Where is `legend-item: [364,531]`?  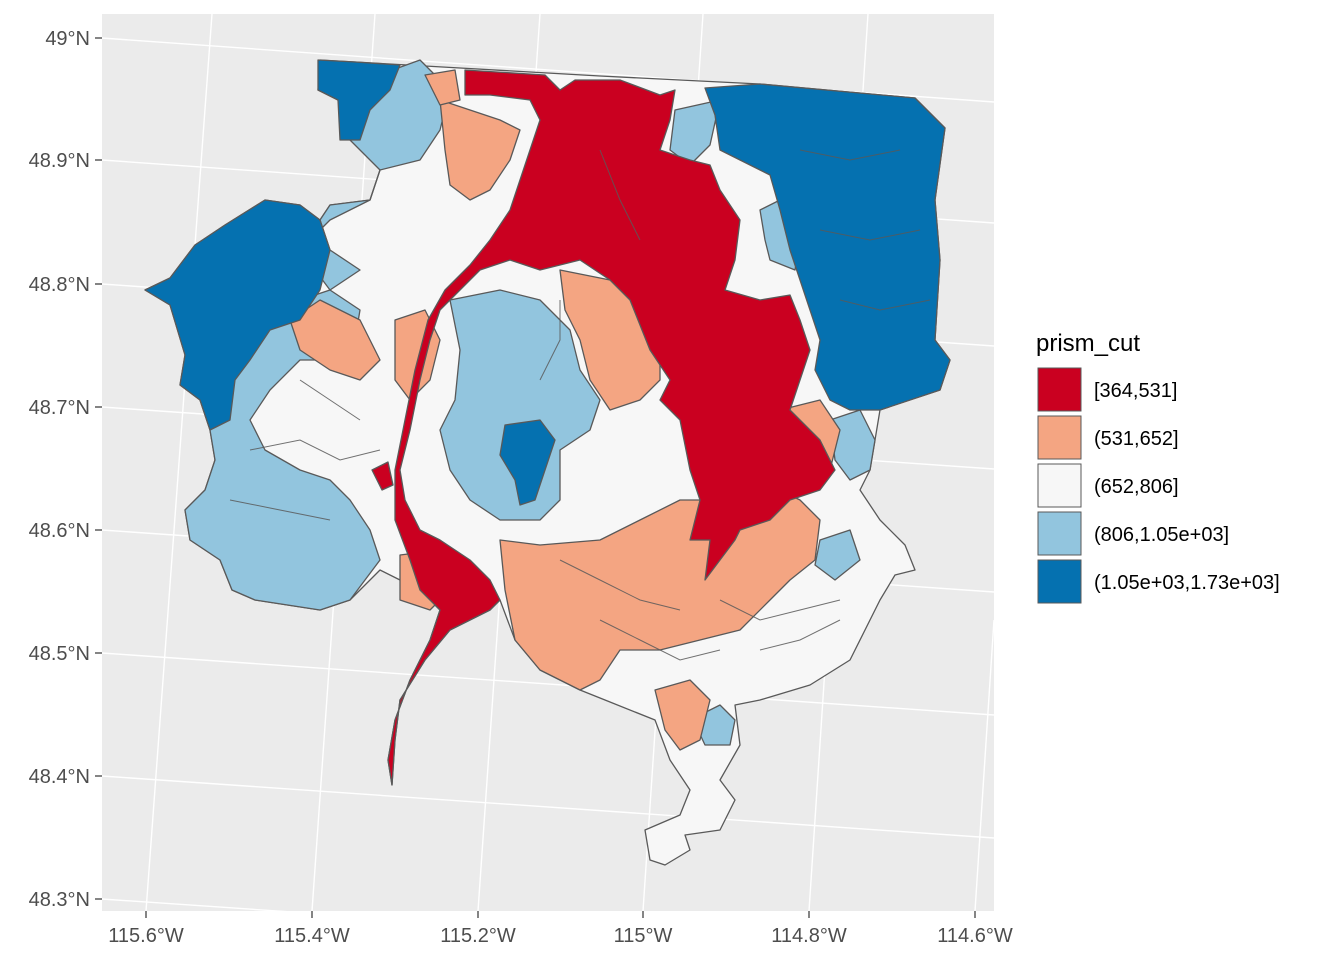 legend-item: [364,531] is located at coordinates (1107, 389).